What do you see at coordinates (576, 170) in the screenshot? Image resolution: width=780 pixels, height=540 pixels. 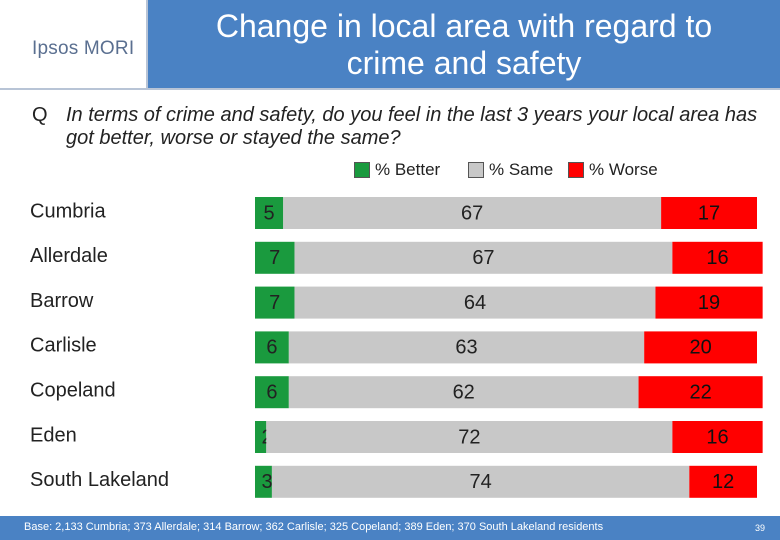 I see `legend-swatch-worse` at bounding box center [576, 170].